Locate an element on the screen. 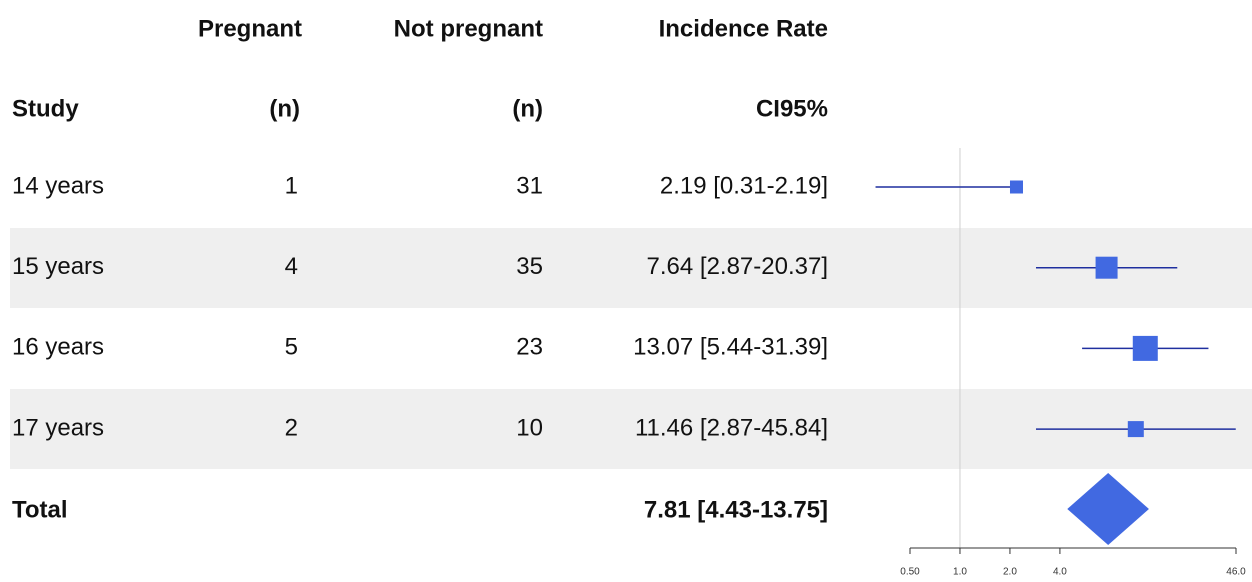  header: CI95% is located at coordinates (792, 108).